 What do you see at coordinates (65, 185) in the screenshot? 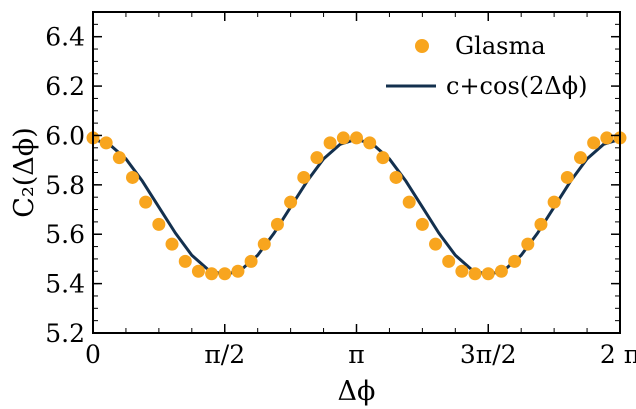
I see `y-tick-label-3: 5.8` at bounding box center [65, 185].